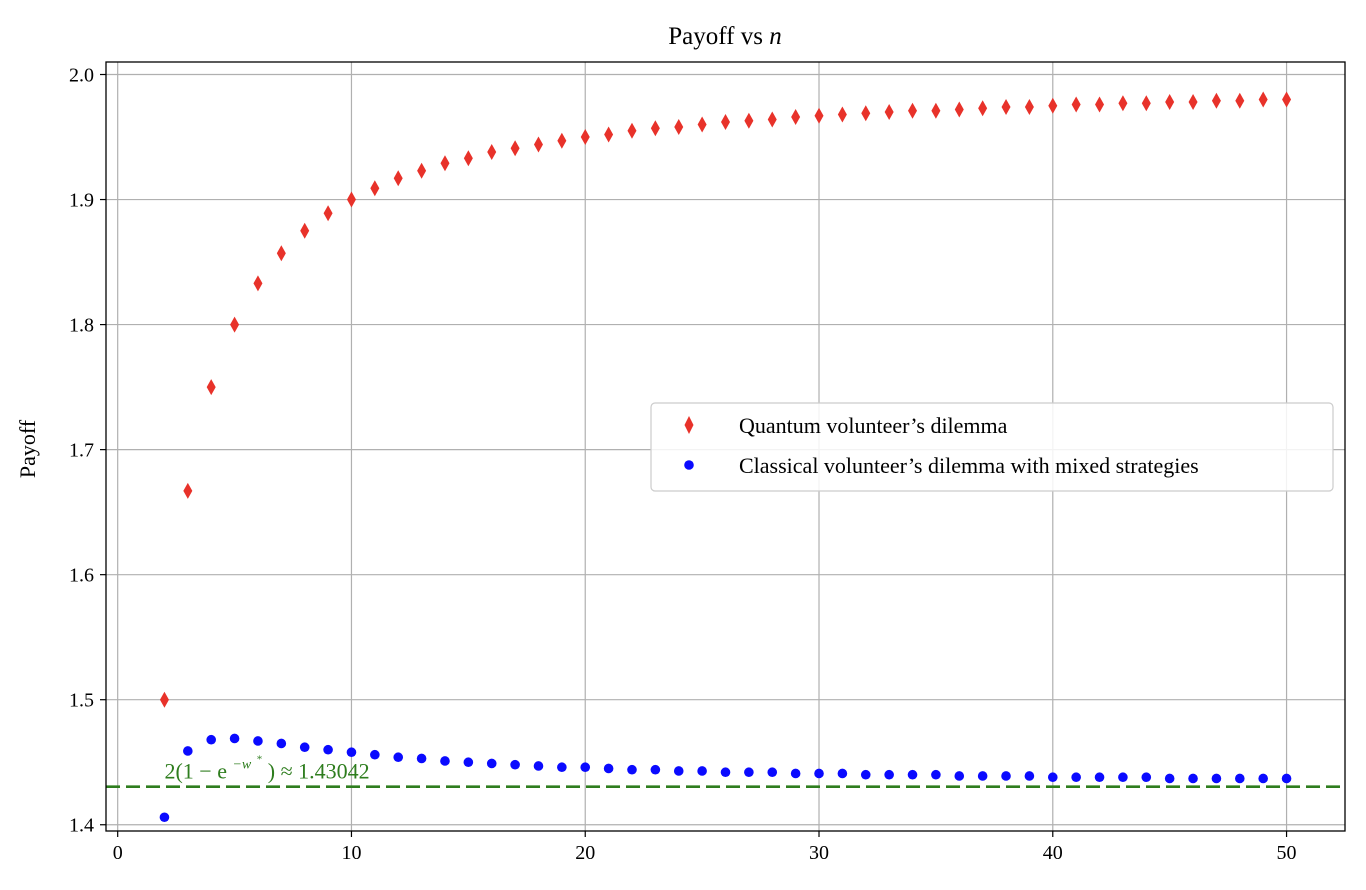 Image resolution: width=1366 pixels, height=890 pixels. I want to click on ref-label-approx: ≈, so click(287, 771).